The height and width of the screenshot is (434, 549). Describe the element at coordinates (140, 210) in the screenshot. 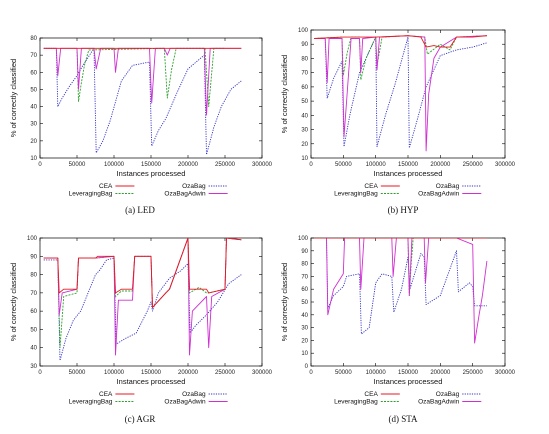

I see `panel-caption: (a) LED` at that location.